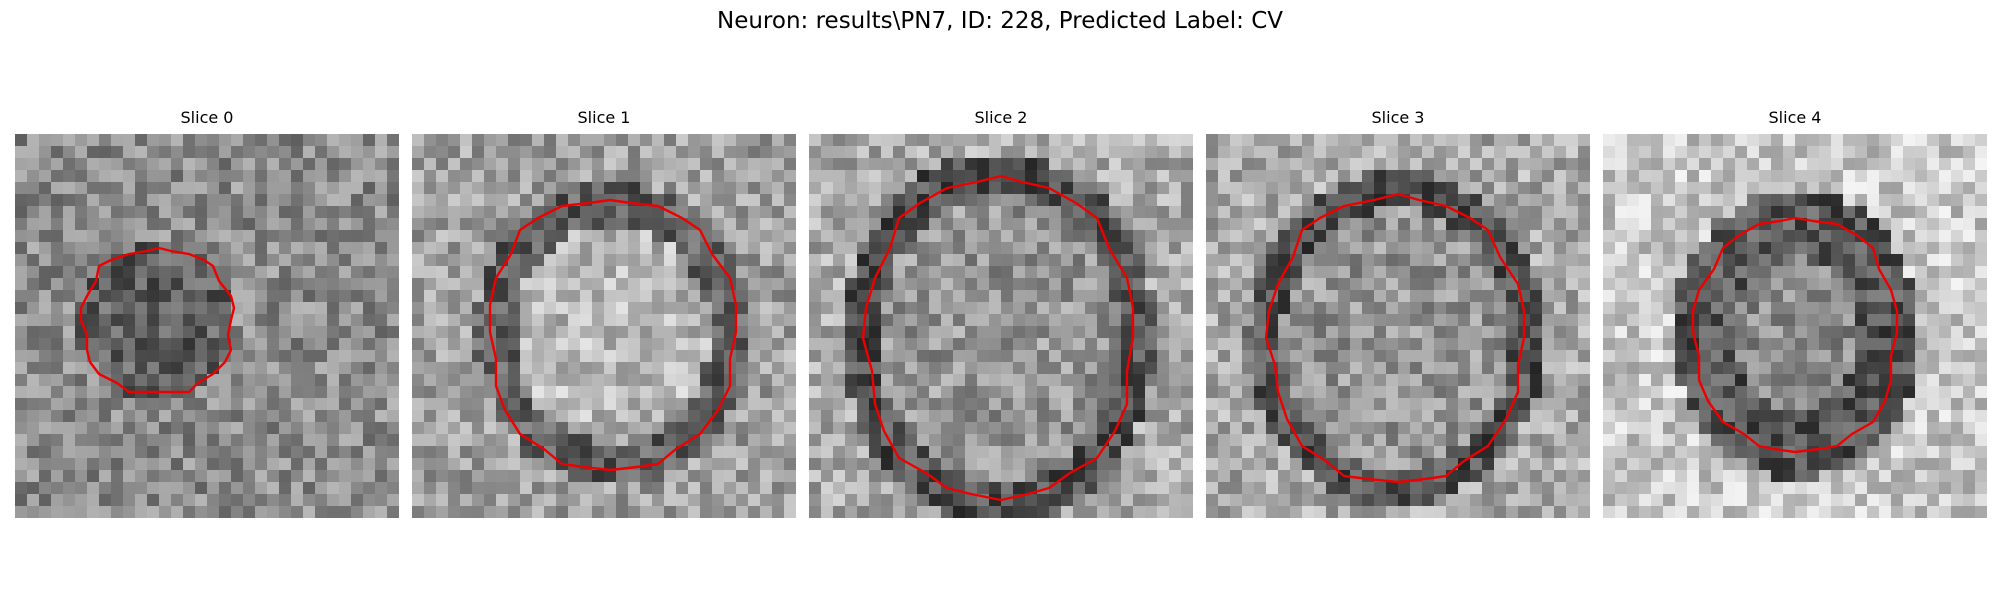 The height and width of the screenshot is (600, 2000). Describe the element at coordinates (1795, 117) in the screenshot. I see `slice-title: Slice 4` at that location.